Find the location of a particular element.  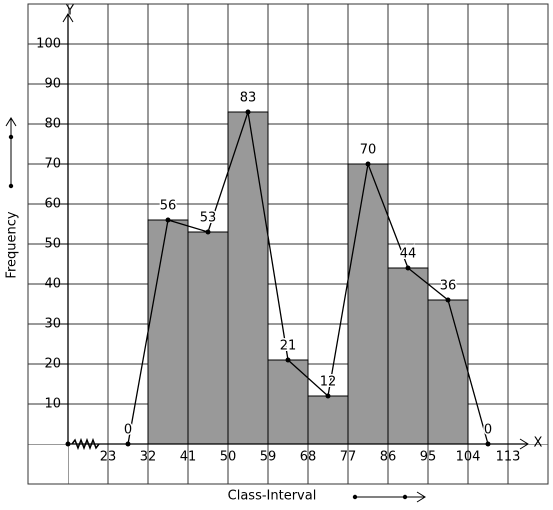

x-axis-label: Class-Interval is located at coordinates (272, 496).